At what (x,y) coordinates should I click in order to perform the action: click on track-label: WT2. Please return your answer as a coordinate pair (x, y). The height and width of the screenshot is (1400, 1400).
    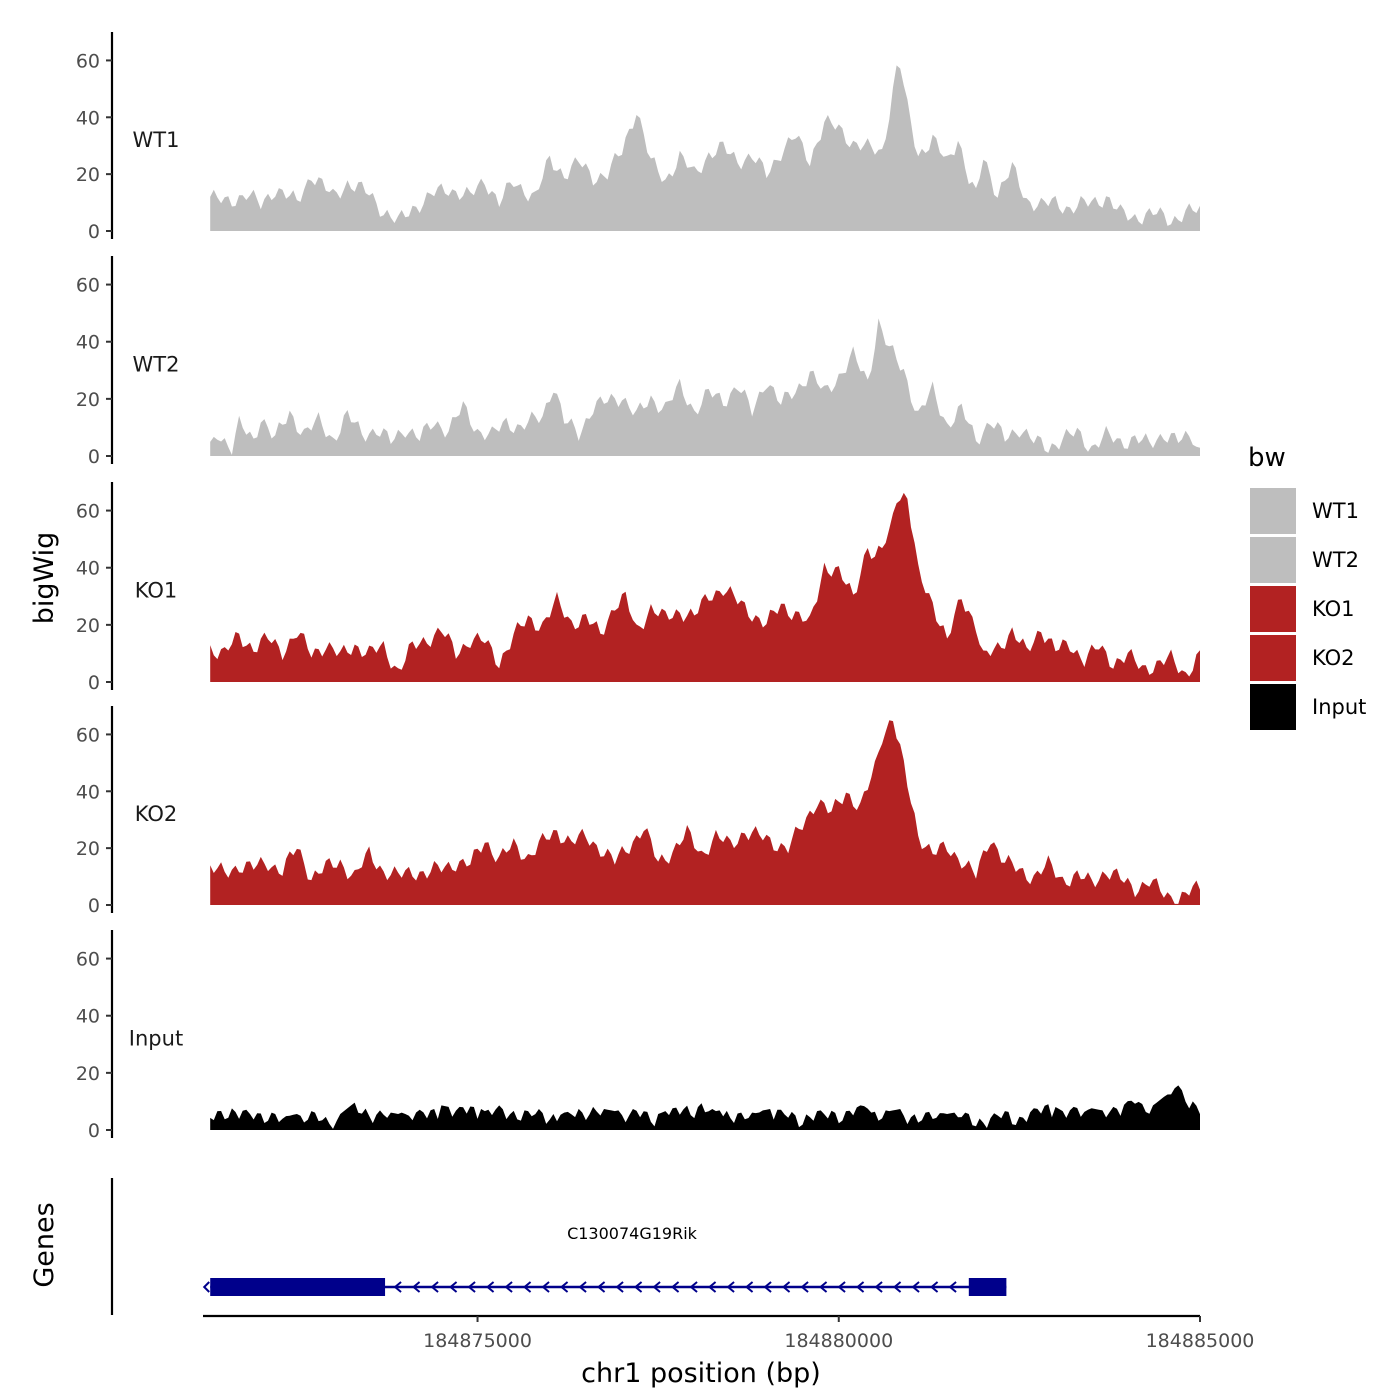
    Looking at the image, I should click on (156, 365).